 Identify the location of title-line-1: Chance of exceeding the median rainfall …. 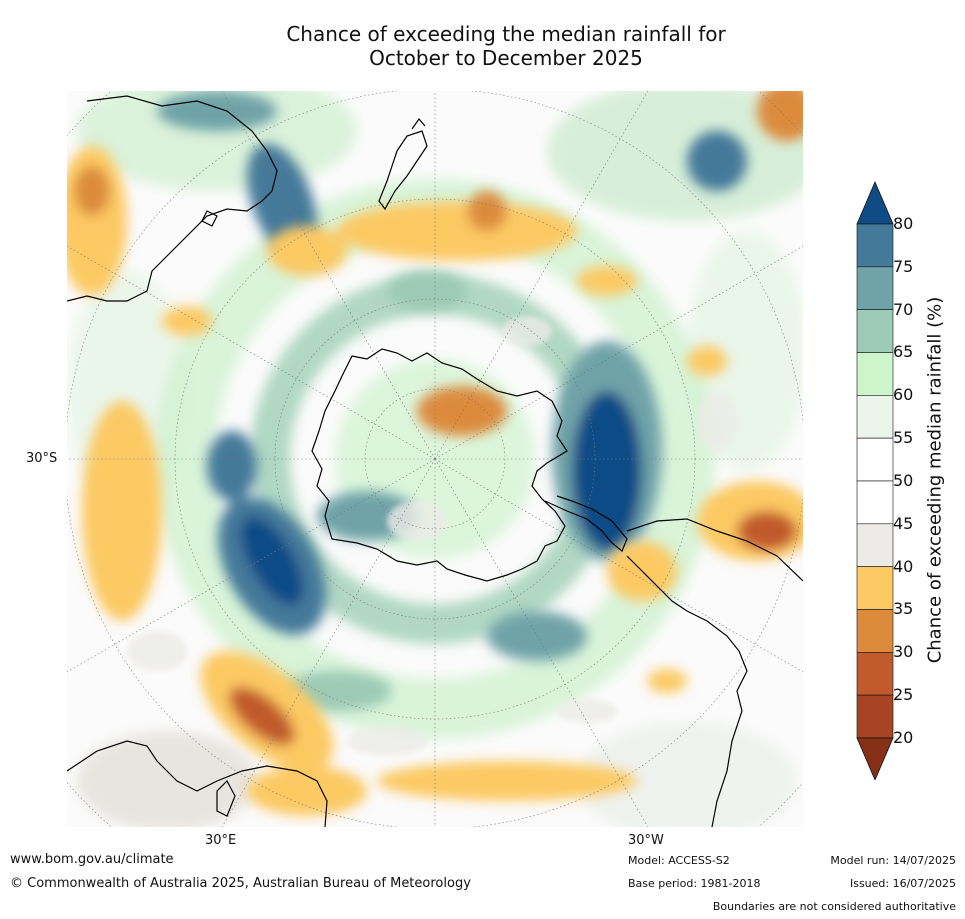
(506, 34).